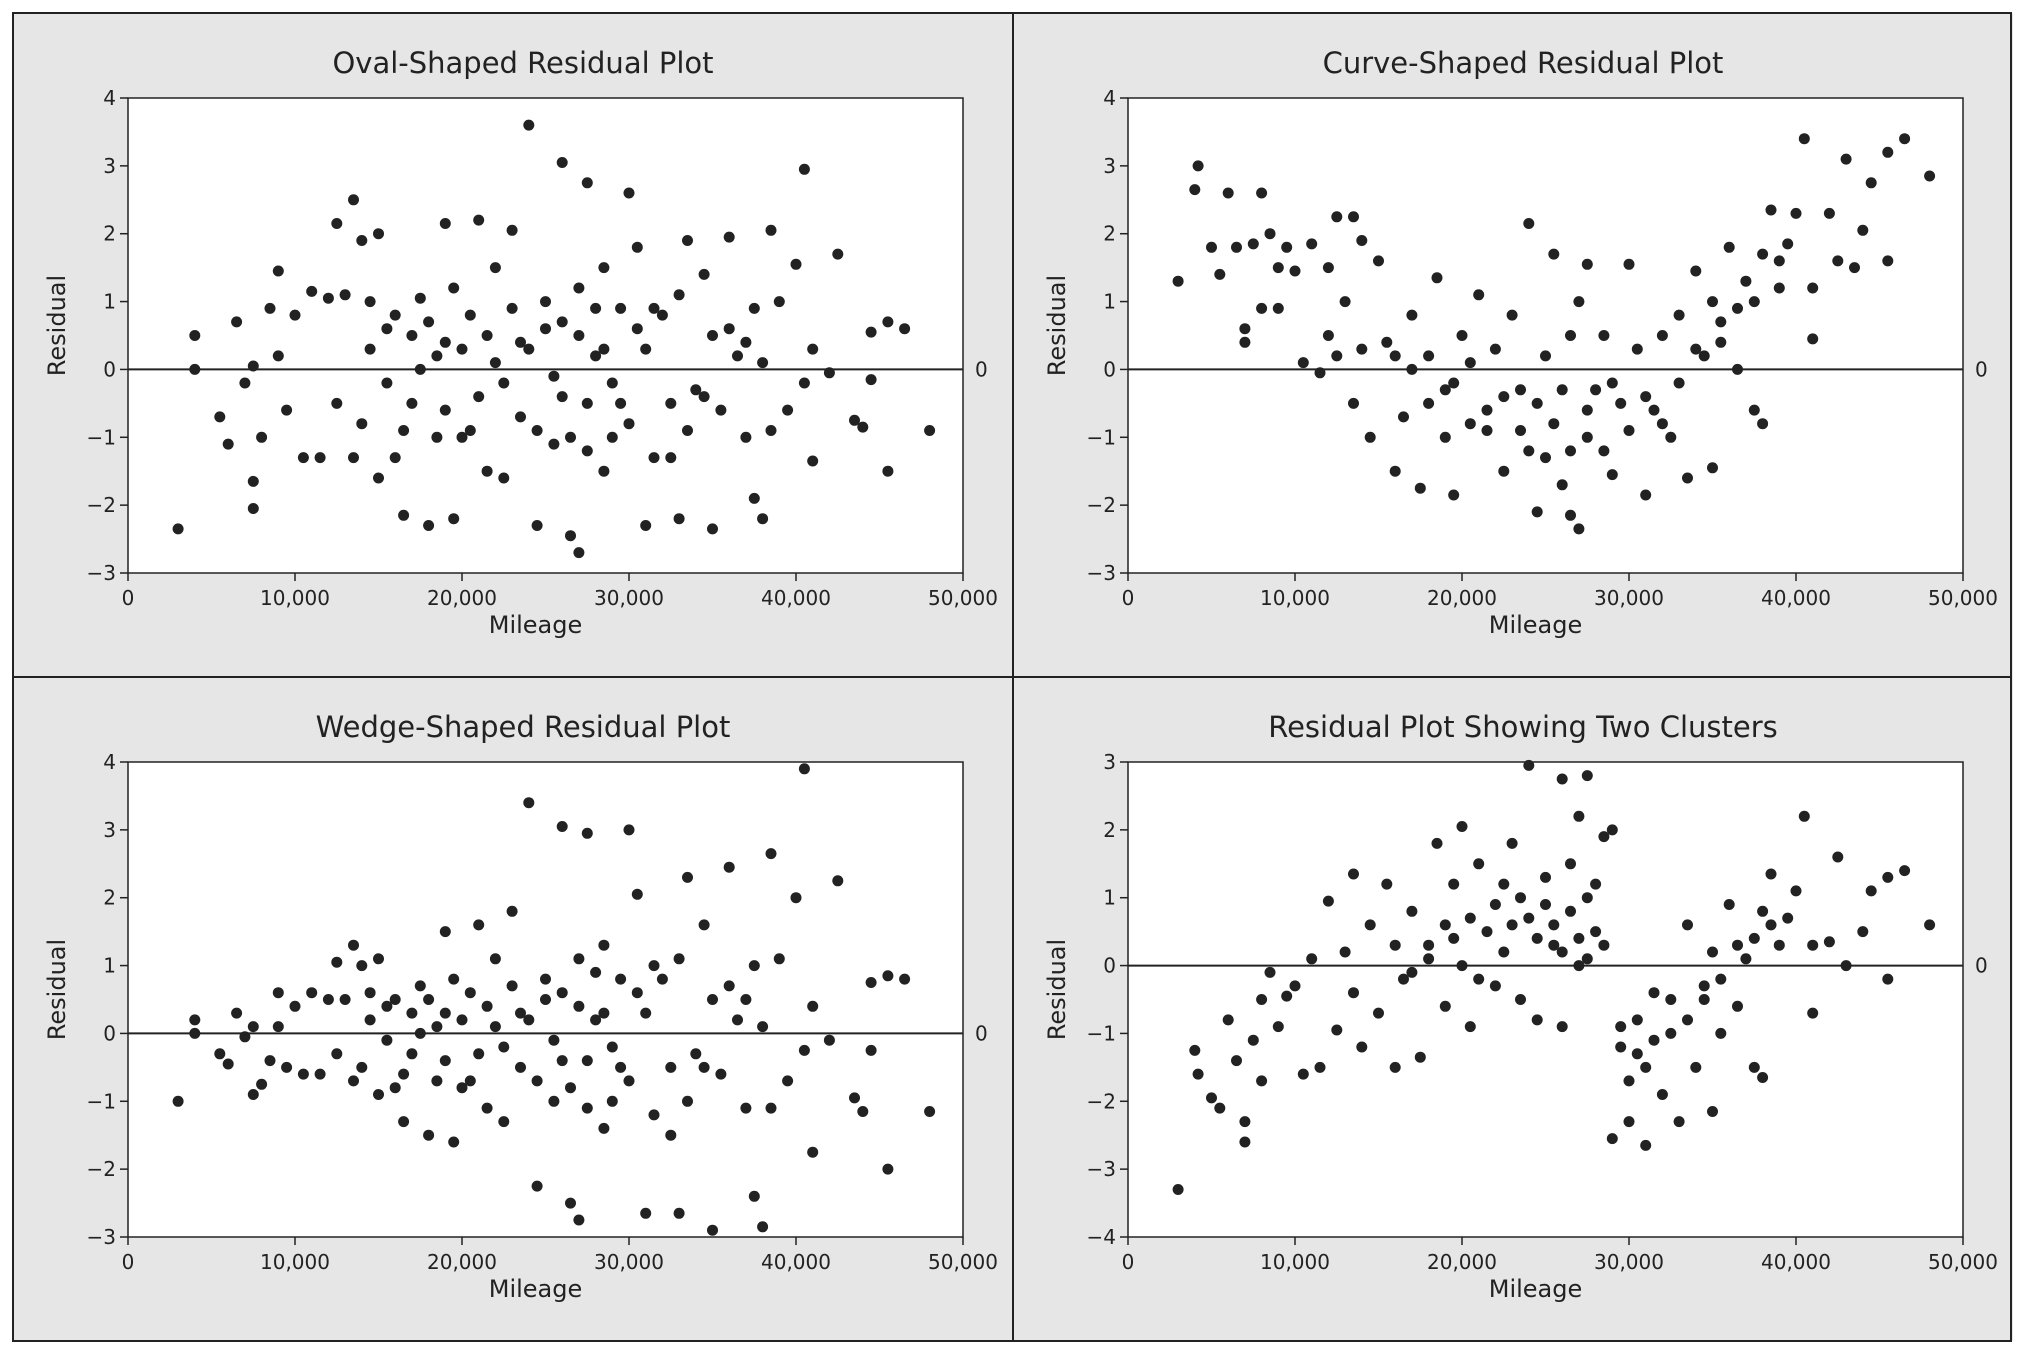 This screenshot has height=1352, width=2024. I want to click on plot-area, so click(545, 335).